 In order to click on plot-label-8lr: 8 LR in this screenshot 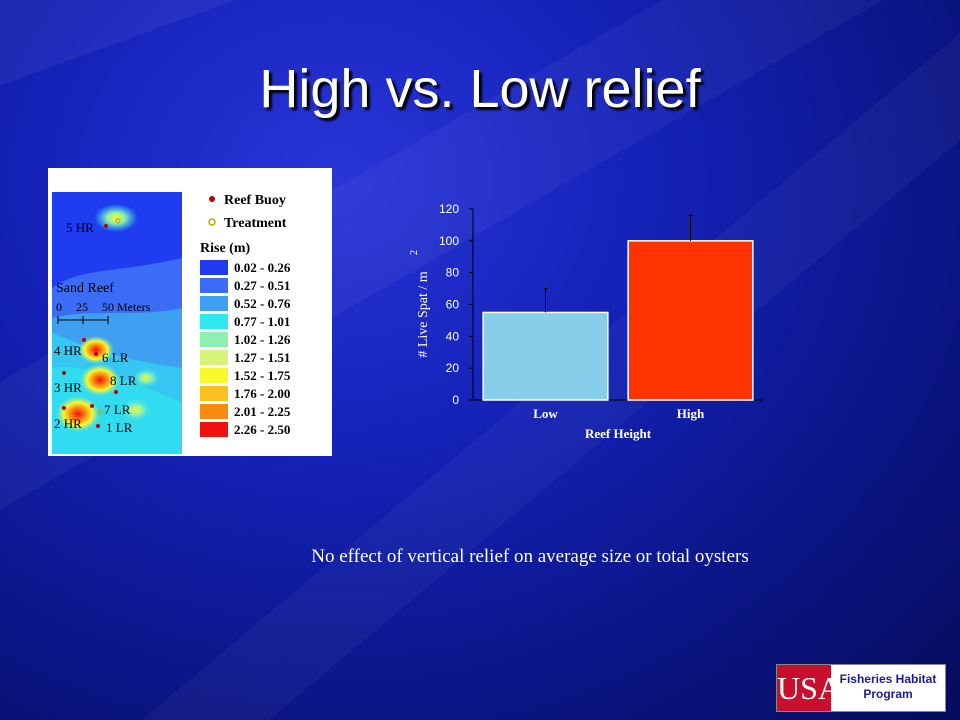, I will do `click(123, 380)`.